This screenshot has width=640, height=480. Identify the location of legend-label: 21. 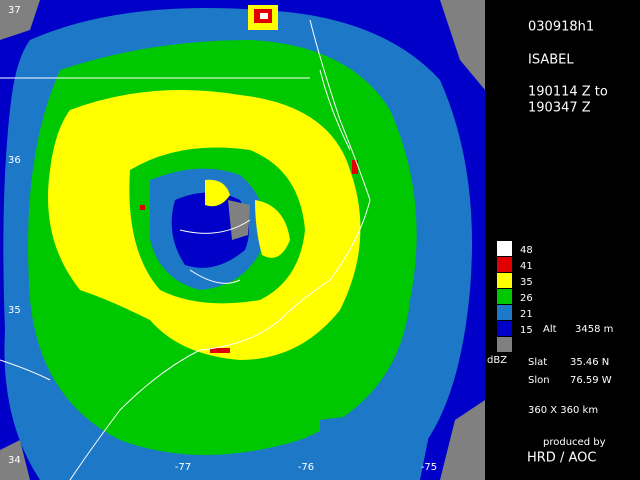
(526, 314).